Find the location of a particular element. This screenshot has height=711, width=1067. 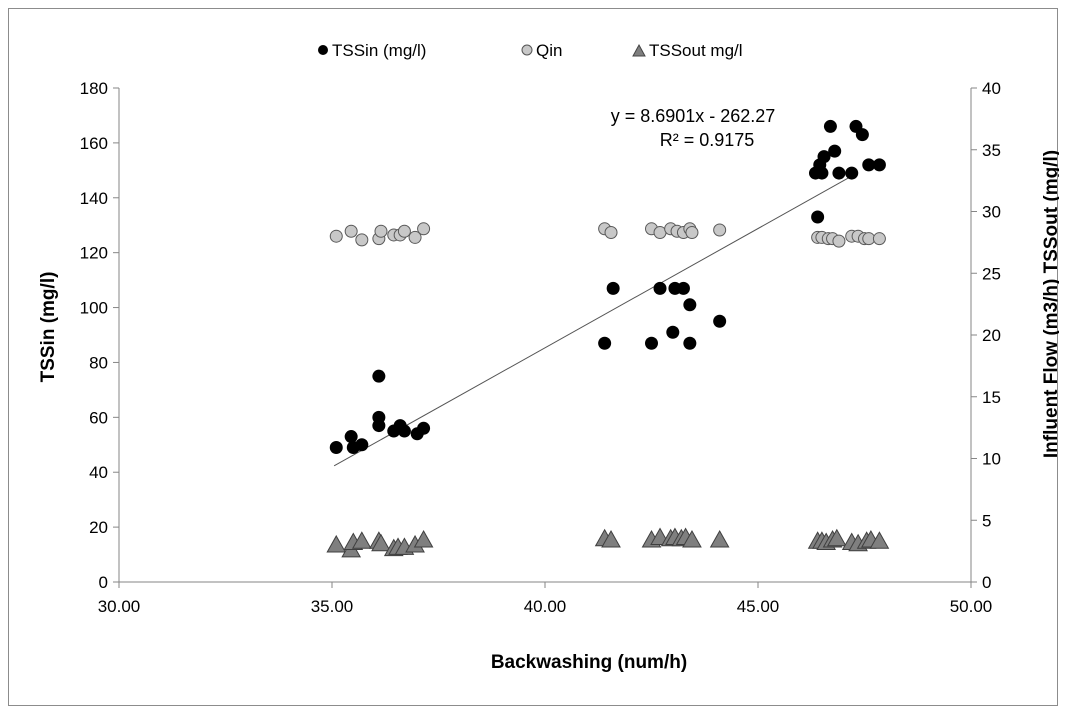

x-tick-label: 35.00 is located at coordinates (332, 606).